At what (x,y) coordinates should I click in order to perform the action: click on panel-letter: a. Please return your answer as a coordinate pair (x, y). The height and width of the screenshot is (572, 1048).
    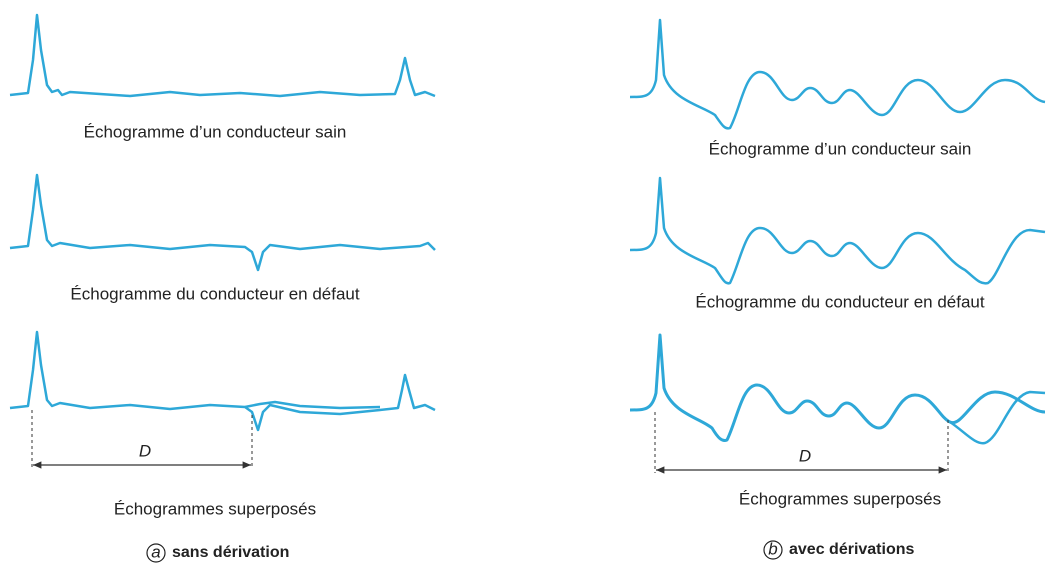
    Looking at the image, I should click on (155, 551).